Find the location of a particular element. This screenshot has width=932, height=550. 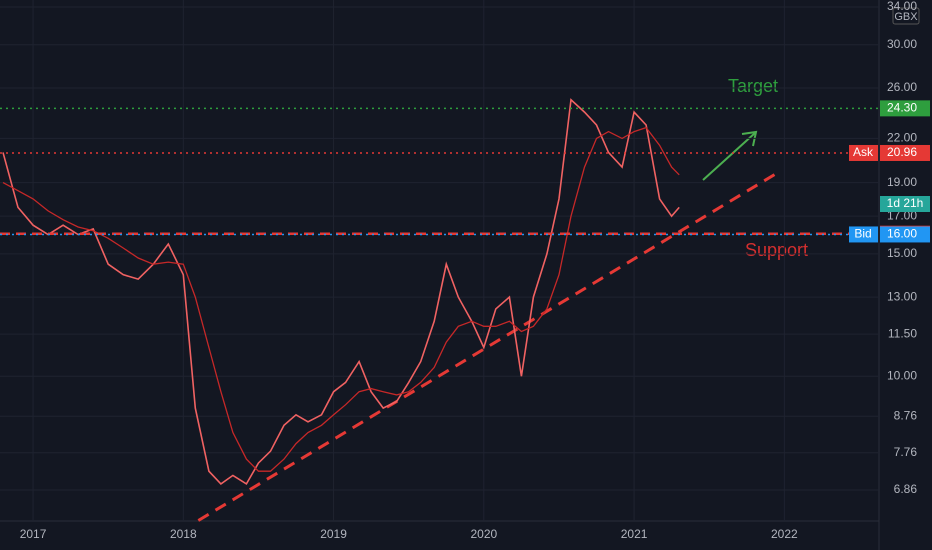

currency: GBX is located at coordinates (906, 17).